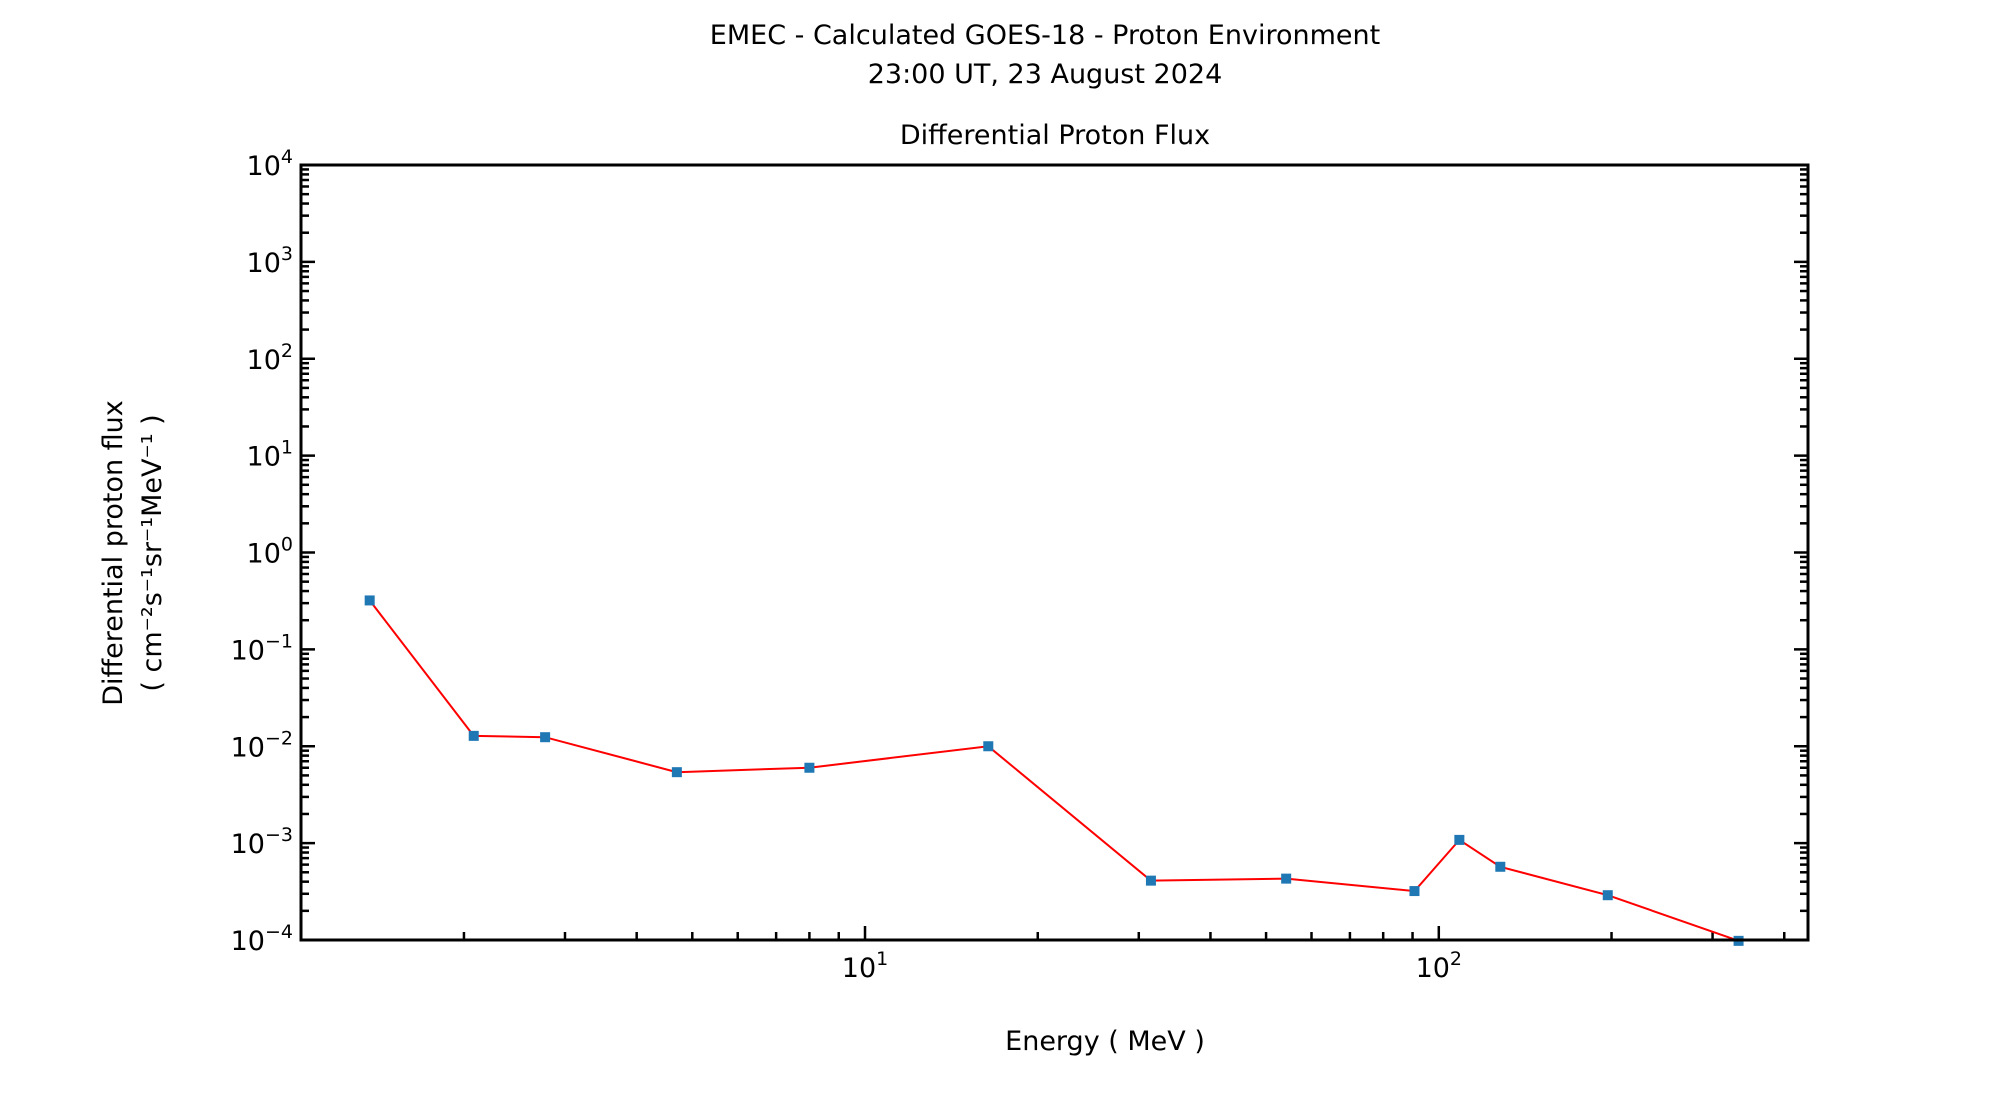 The height and width of the screenshot is (1100, 2000). Describe the element at coordinates (262, 648) in the screenshot. I see `y-tick-label: 10⁻¹` at that location.